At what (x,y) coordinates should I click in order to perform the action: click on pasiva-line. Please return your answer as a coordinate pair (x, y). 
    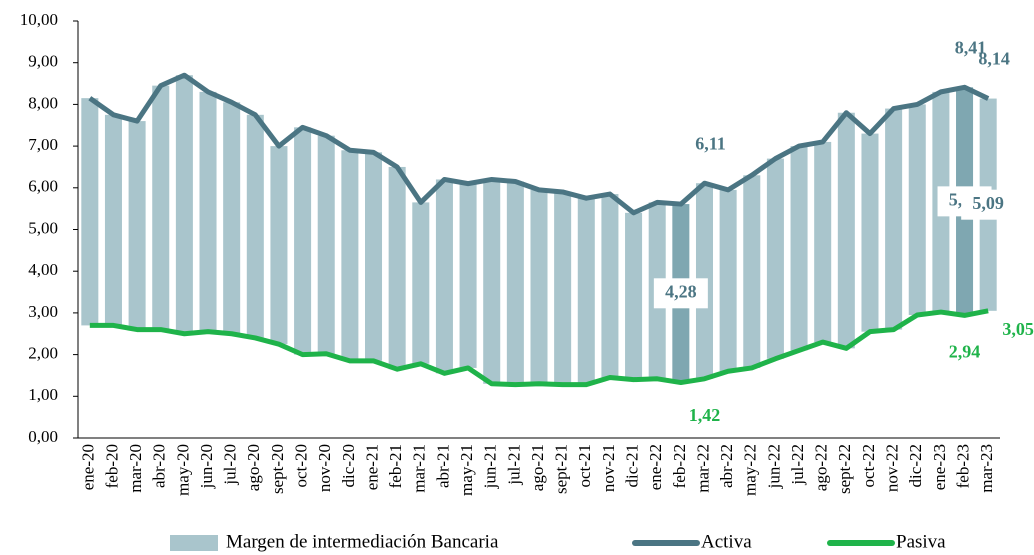
    Looking at the image, I should click on (539, 348).